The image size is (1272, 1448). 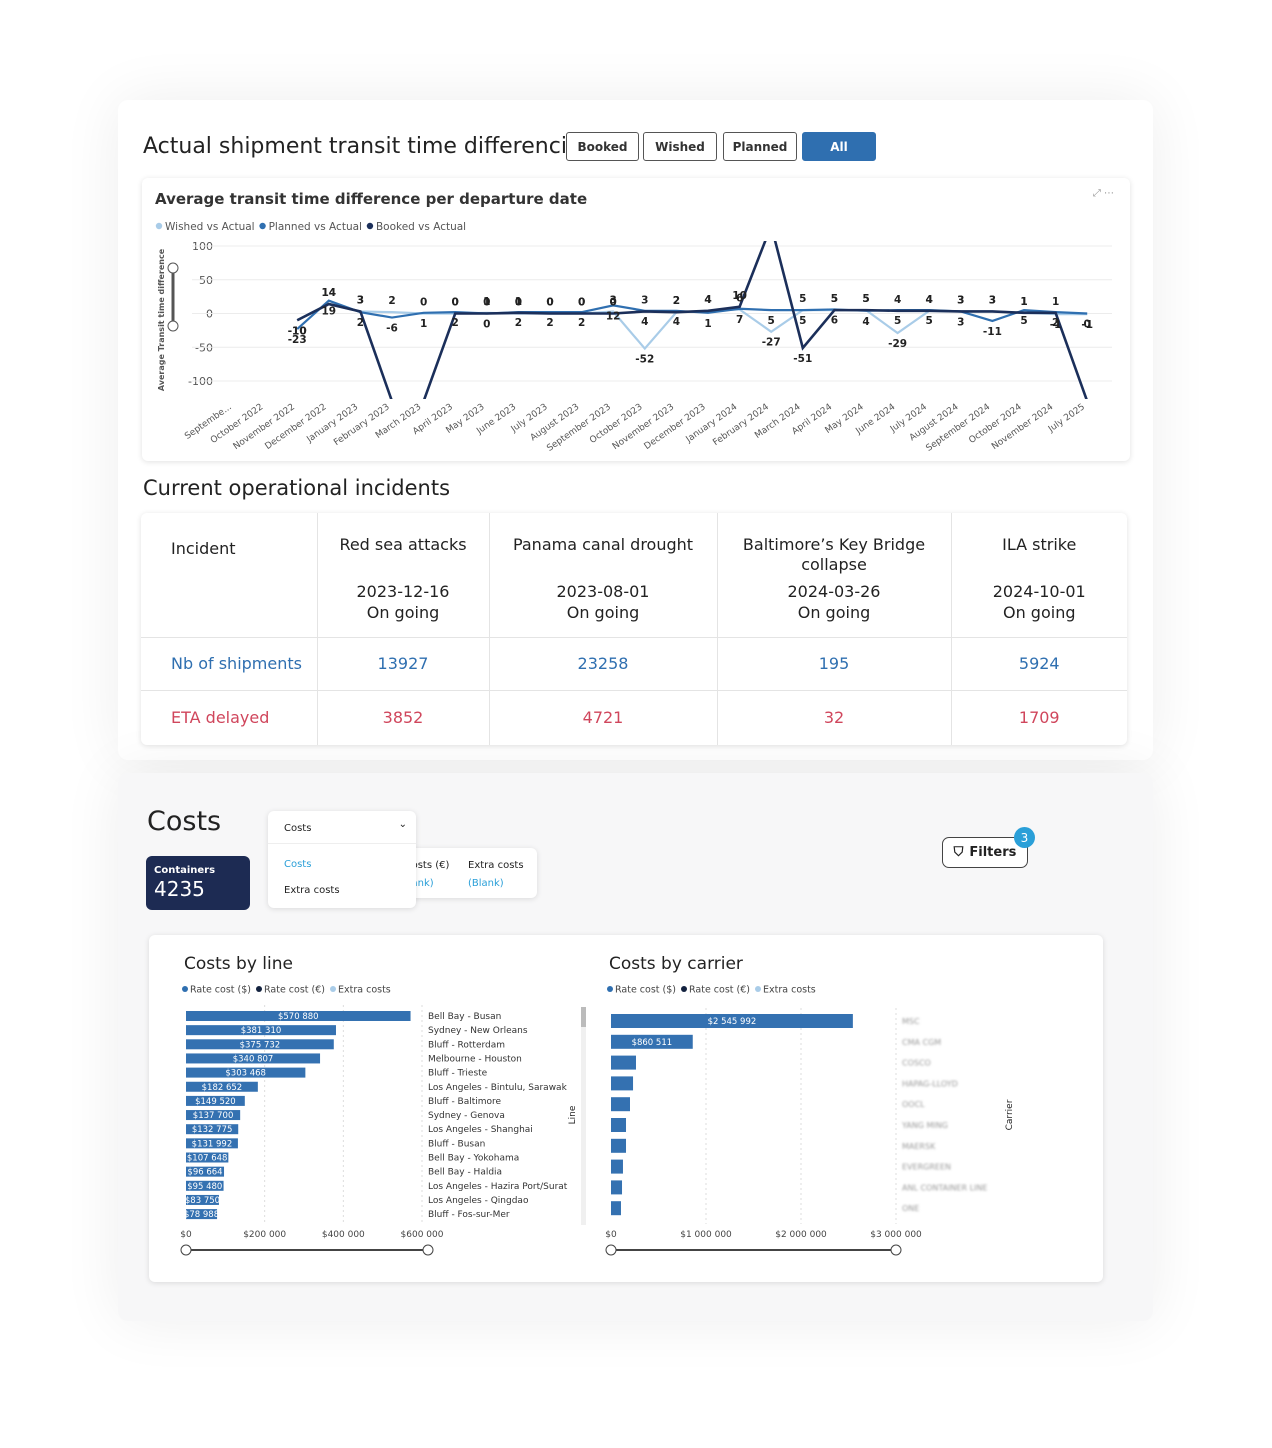 What do you see at coordinates (403, 591) in the screenshot?
I see `incident-date: 2023-12-16` at bounding box center [403, 591].